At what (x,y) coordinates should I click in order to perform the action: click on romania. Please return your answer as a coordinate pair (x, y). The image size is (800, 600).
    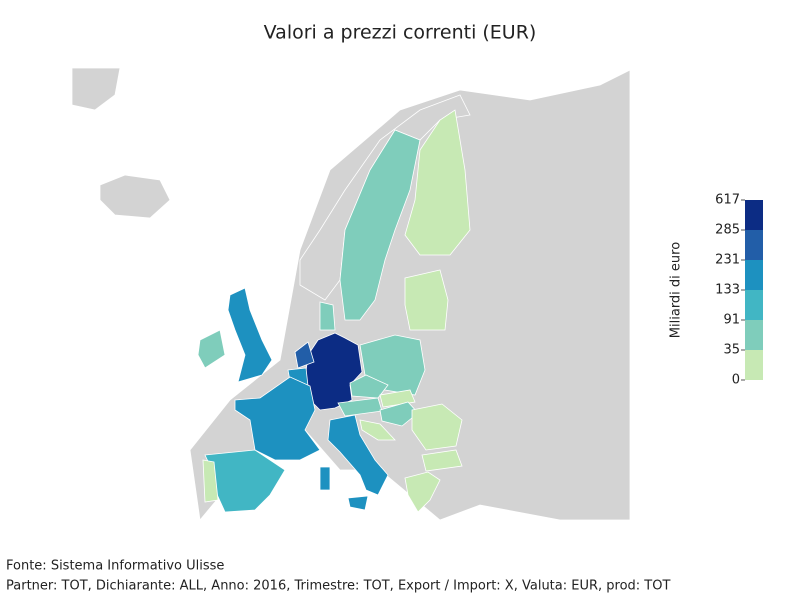
    Looking at the image, I should click on (437, 427).